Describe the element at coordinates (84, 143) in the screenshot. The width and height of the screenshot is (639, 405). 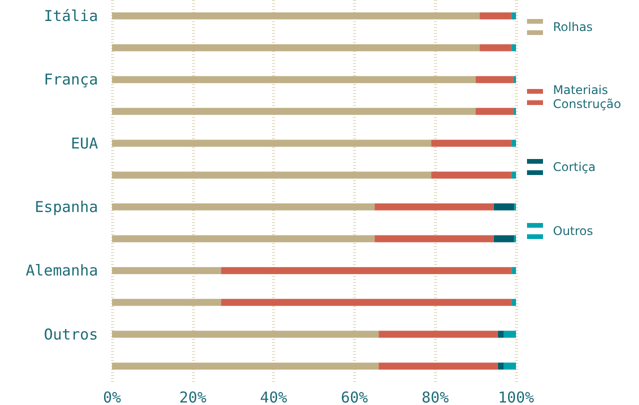
I see `y-tick-label: EUA` at that location.